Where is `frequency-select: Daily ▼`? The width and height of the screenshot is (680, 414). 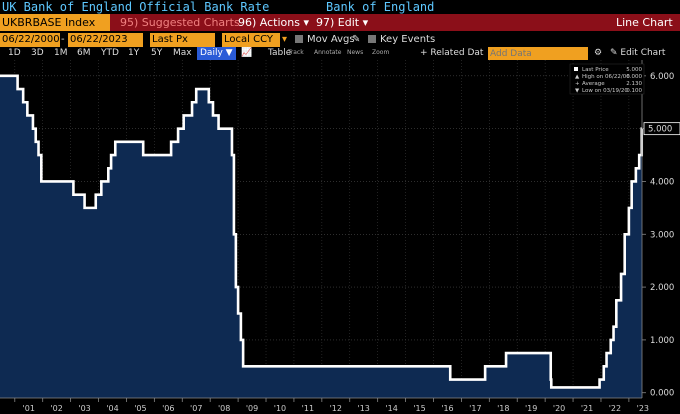
frequency-select: Daily ▼ is located at coordinates (216, 53).